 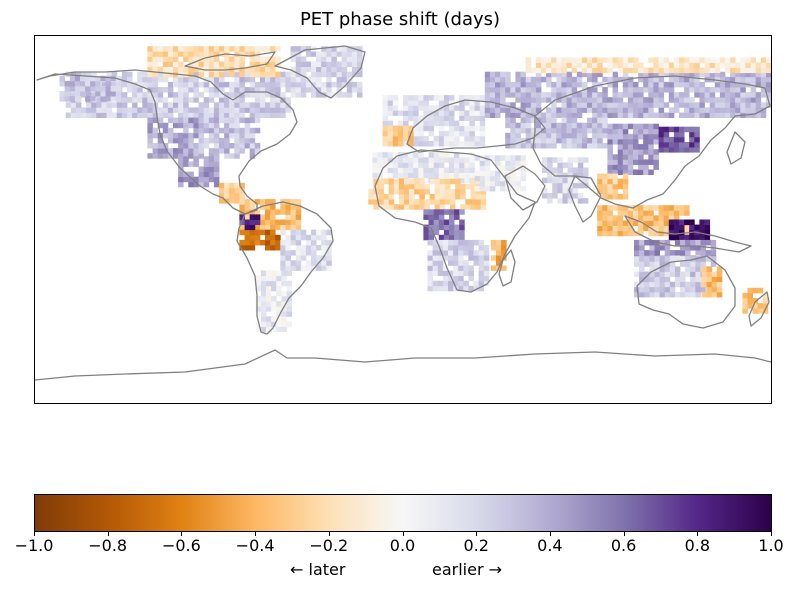 What do you see at coordinates (686, 292) in the screenshot?
I see `coastline-australia` at bounding box center [686, 292].